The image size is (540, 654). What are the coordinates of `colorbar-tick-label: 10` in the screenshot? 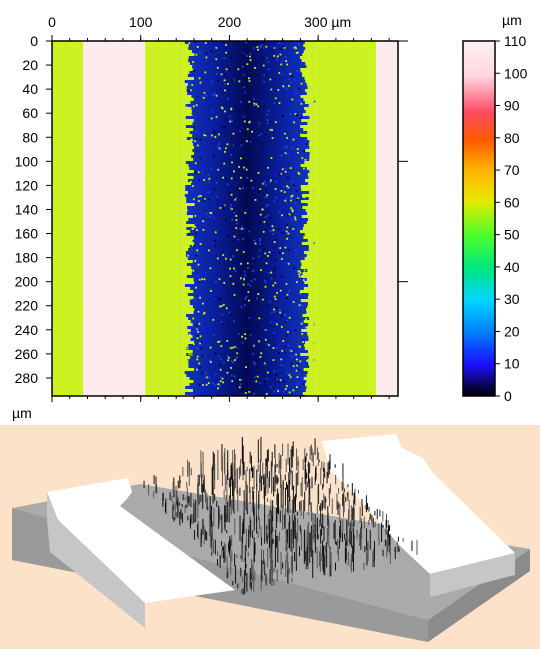 It's located at (512, 364).